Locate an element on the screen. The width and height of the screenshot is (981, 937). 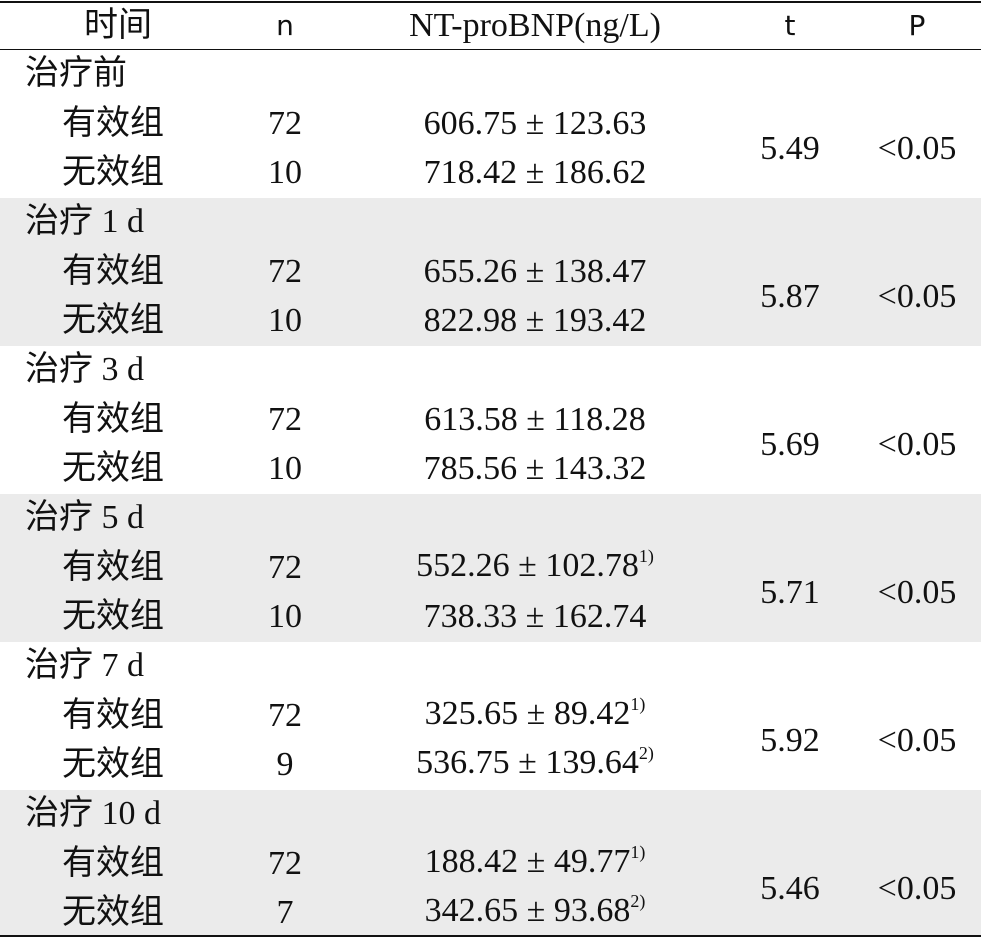
nt-value: 552.26 ± 102.781) is located at coordinates (535, 568).